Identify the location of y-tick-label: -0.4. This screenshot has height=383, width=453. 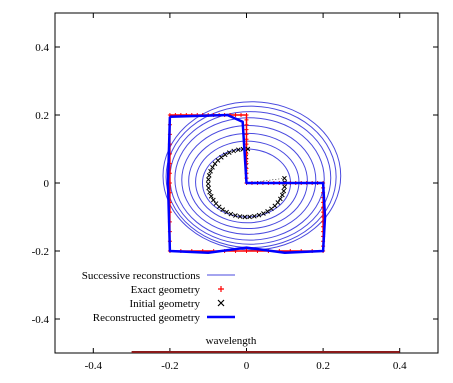
(41, 320).